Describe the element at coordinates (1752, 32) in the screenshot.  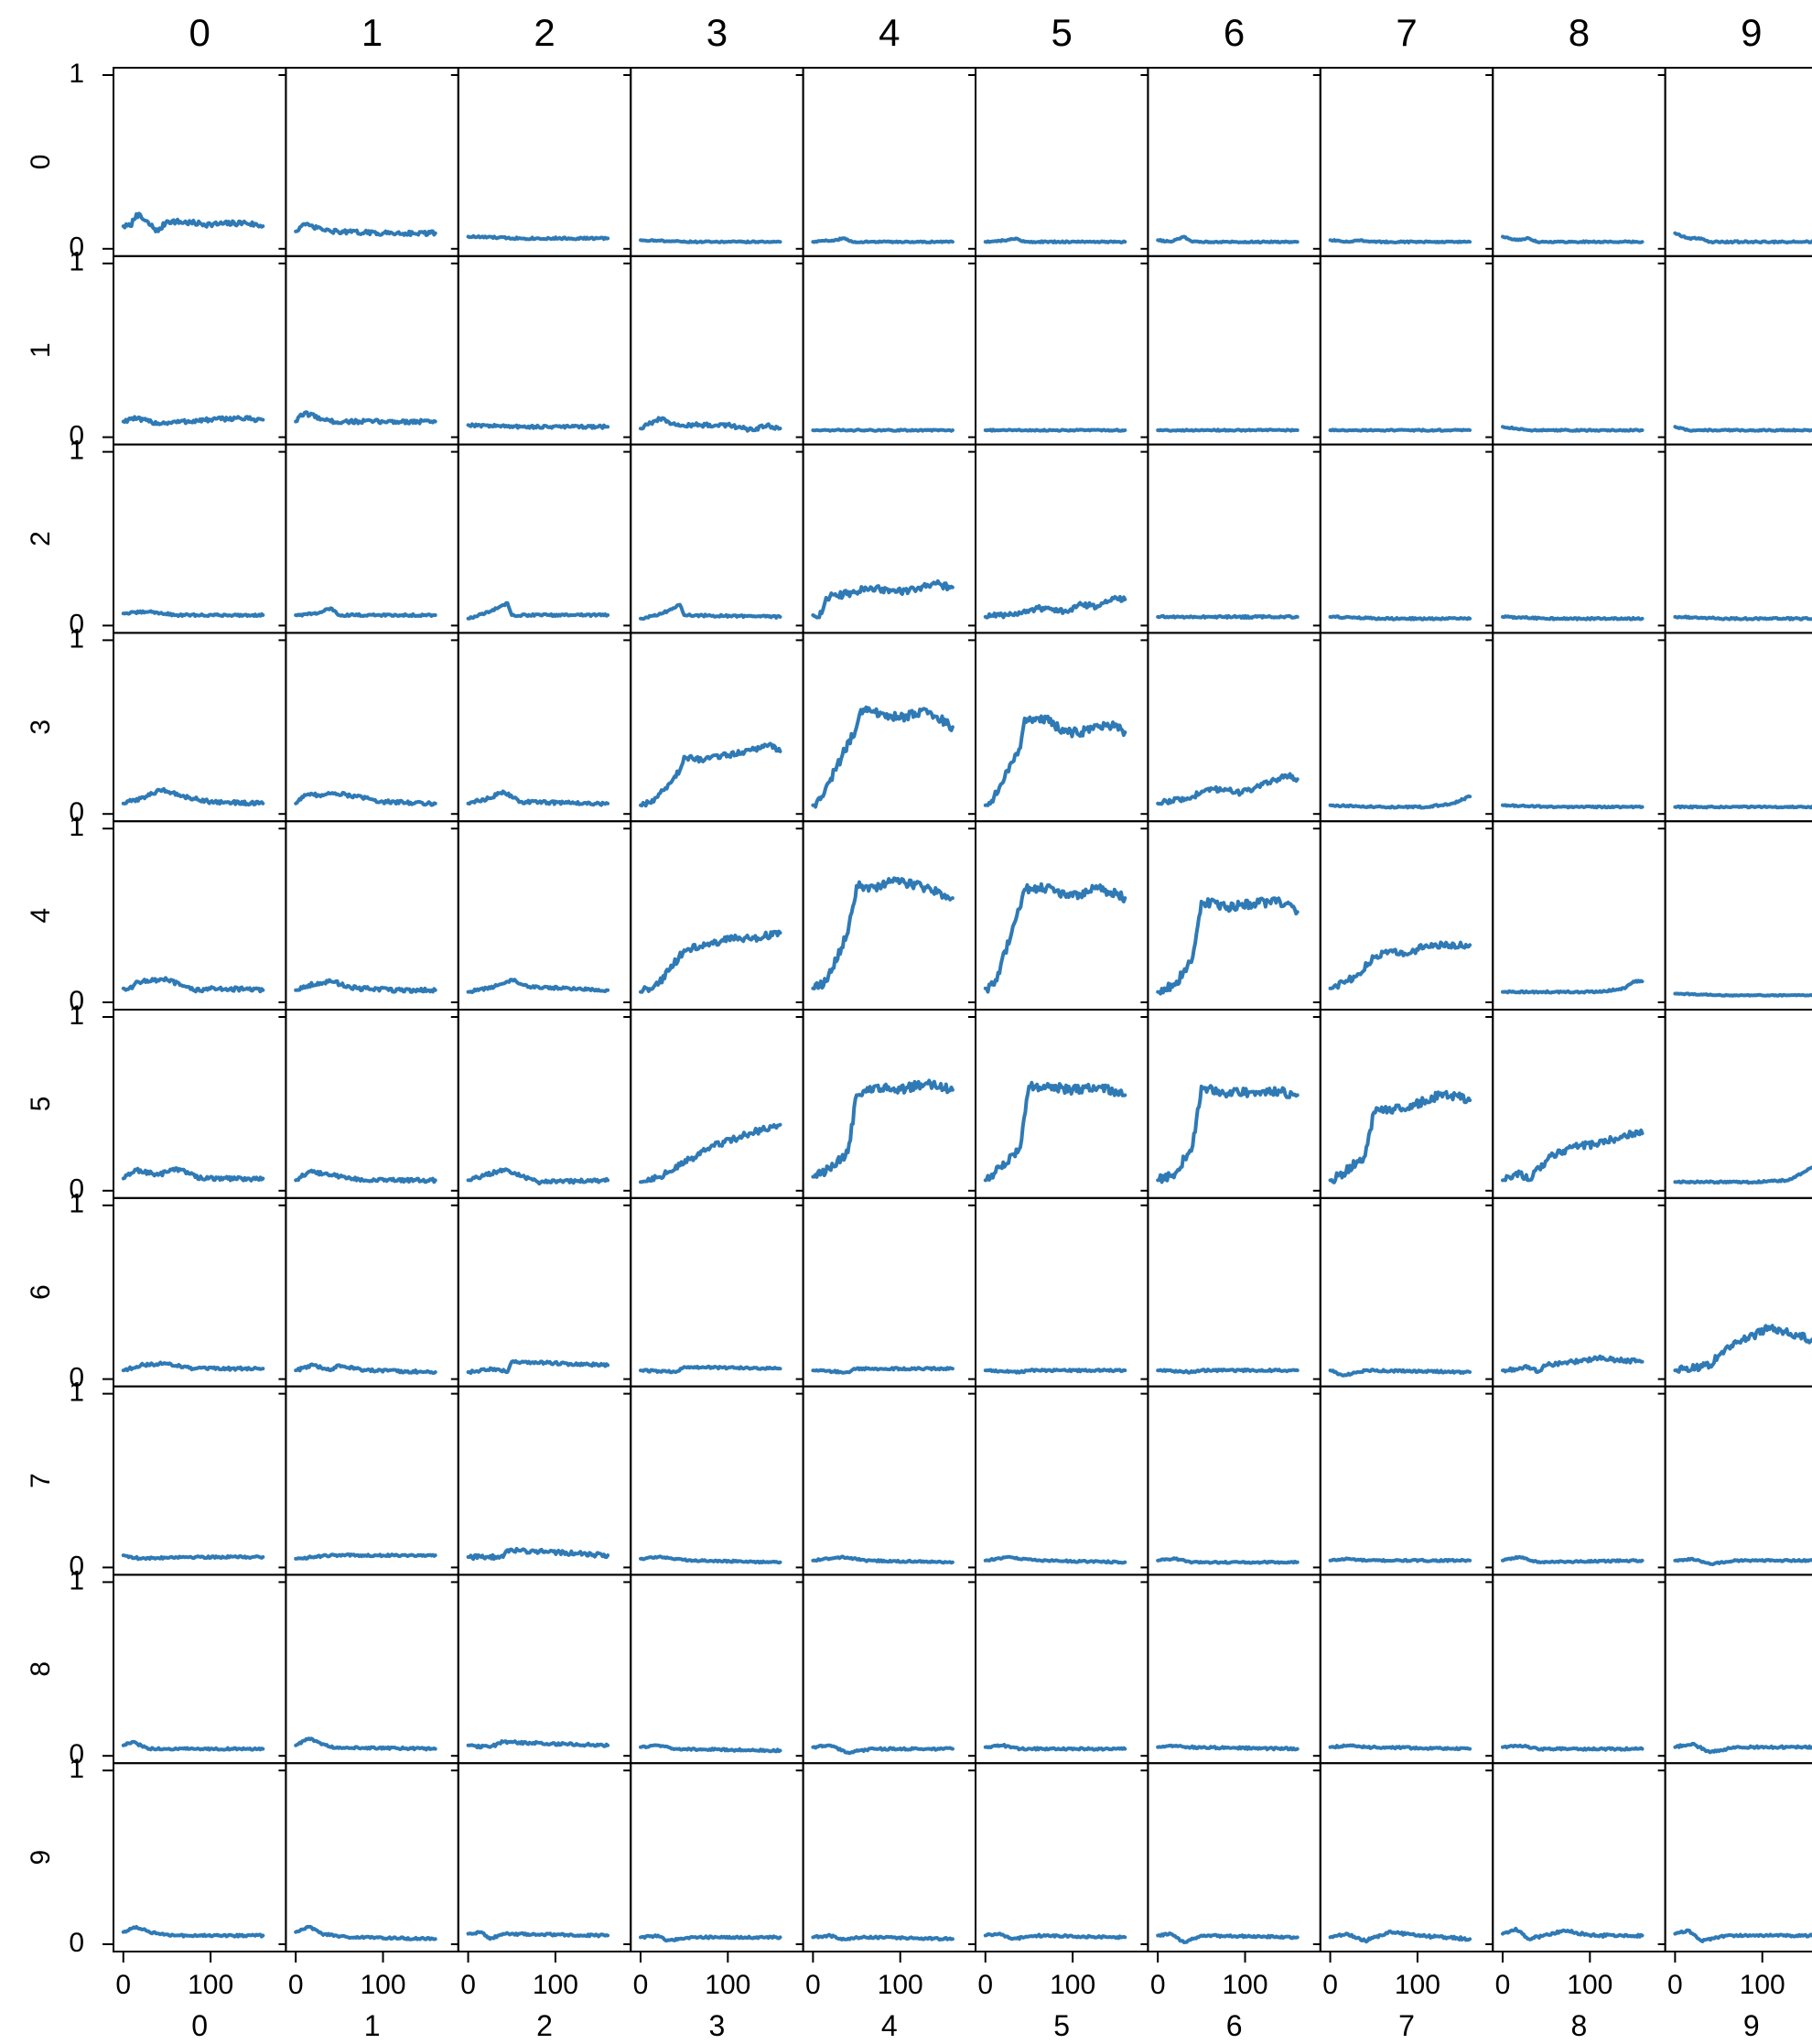
I see `column-header: 9` at that location.